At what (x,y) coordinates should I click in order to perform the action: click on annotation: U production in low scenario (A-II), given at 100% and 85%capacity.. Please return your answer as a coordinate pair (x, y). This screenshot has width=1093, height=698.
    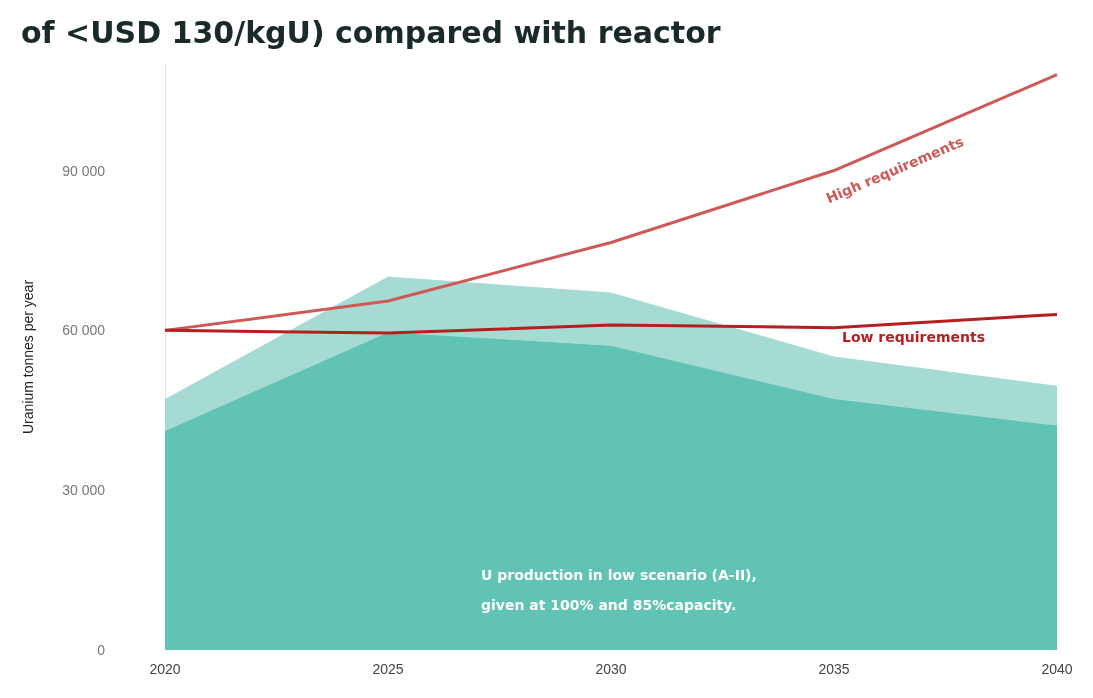
    Looking at the image, I should click on (619, 590).